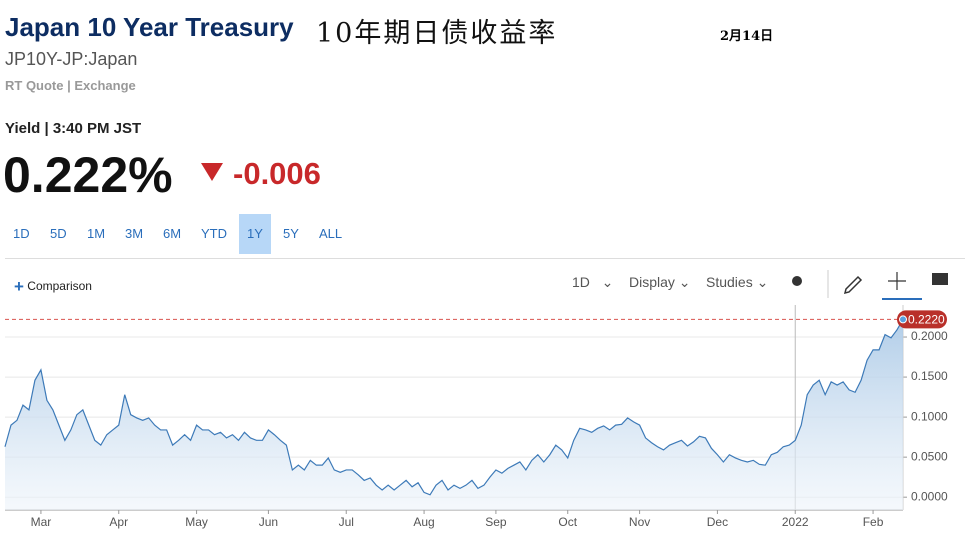 The image size is (974, 550). I want to click on range-button: 5D, so click(58, 233).